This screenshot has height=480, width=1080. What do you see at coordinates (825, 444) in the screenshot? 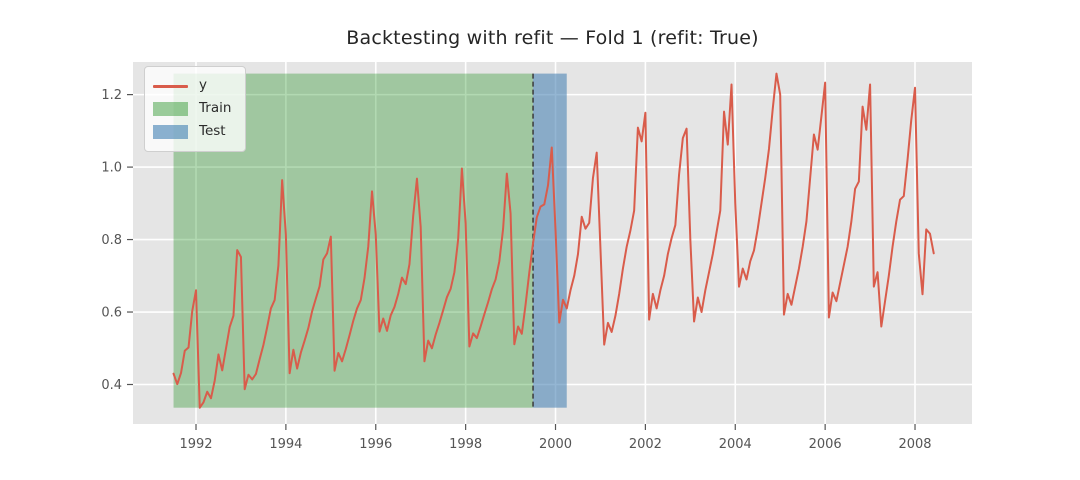
I see `x-tick-label: 2006` at bounding box center [825, 444].